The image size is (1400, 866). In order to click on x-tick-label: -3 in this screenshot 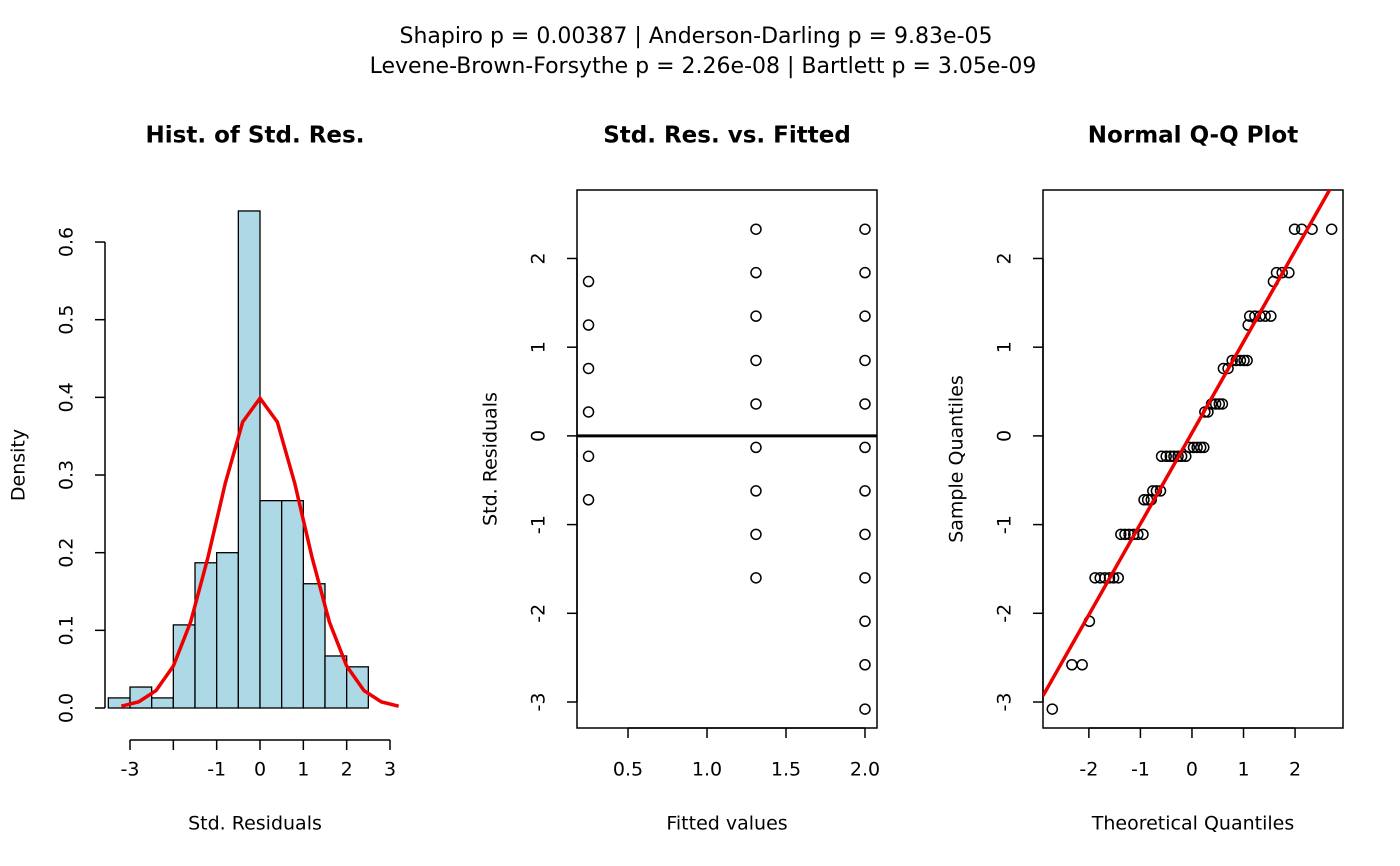, I will do `click(130, 770)`.